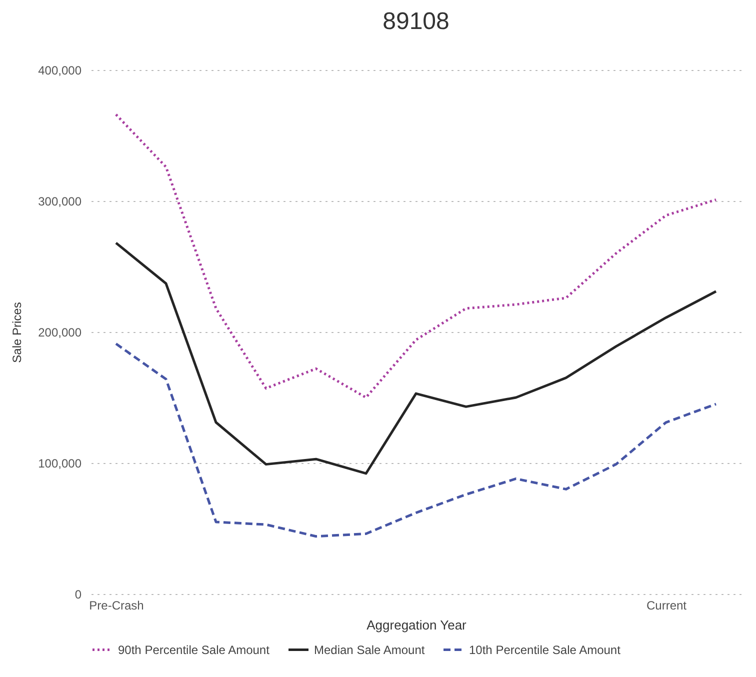 This screenshot has height=677, width=756. What do you see at coordinates (667, 605) in the screenshot?
I see `x-tick-label: Current` at bounding box center [667, 605].